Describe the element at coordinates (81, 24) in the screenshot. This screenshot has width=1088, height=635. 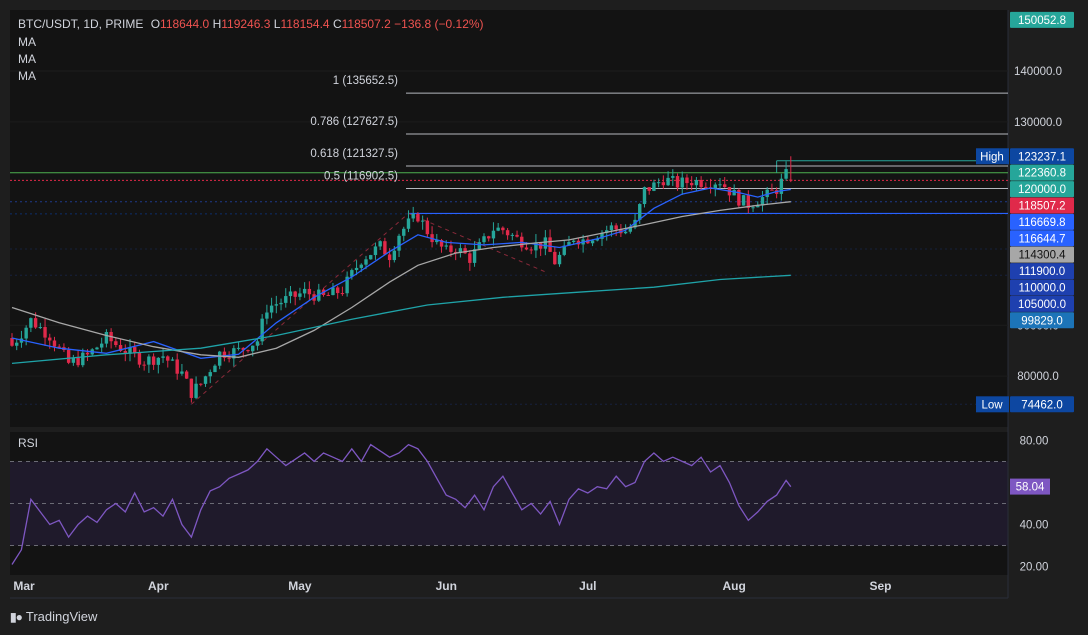
I see `symbol-label: BTC/USDT, 1D, PRIME` at that location.